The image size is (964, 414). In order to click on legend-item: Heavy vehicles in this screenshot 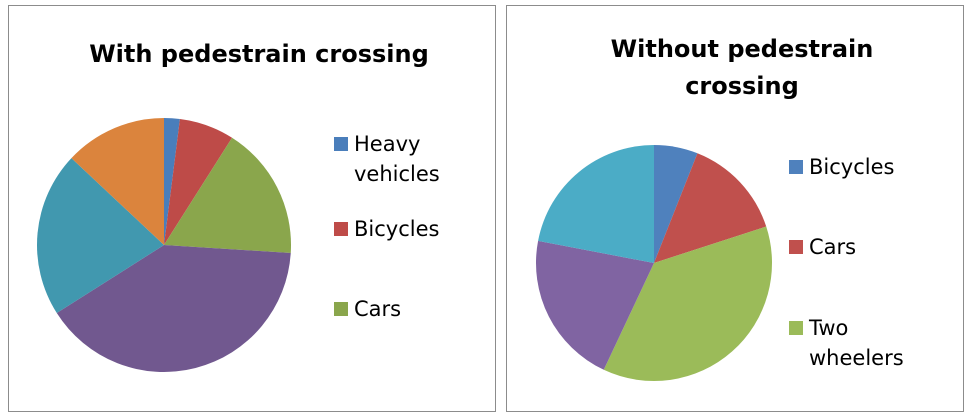, I will do `click(399, 159)`.